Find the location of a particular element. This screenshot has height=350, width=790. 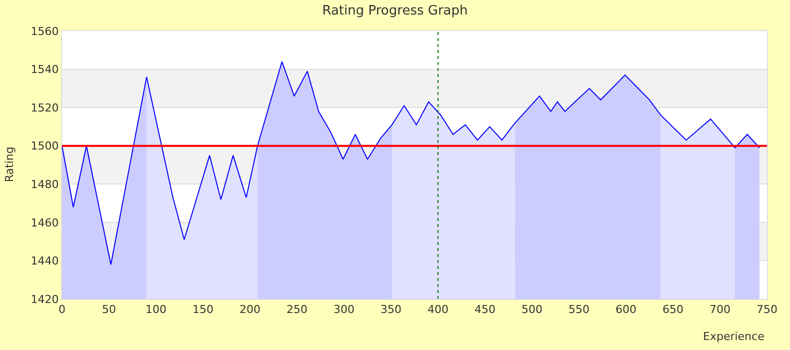

y-tick-label: 1480 is located at coordinates (44, 184).